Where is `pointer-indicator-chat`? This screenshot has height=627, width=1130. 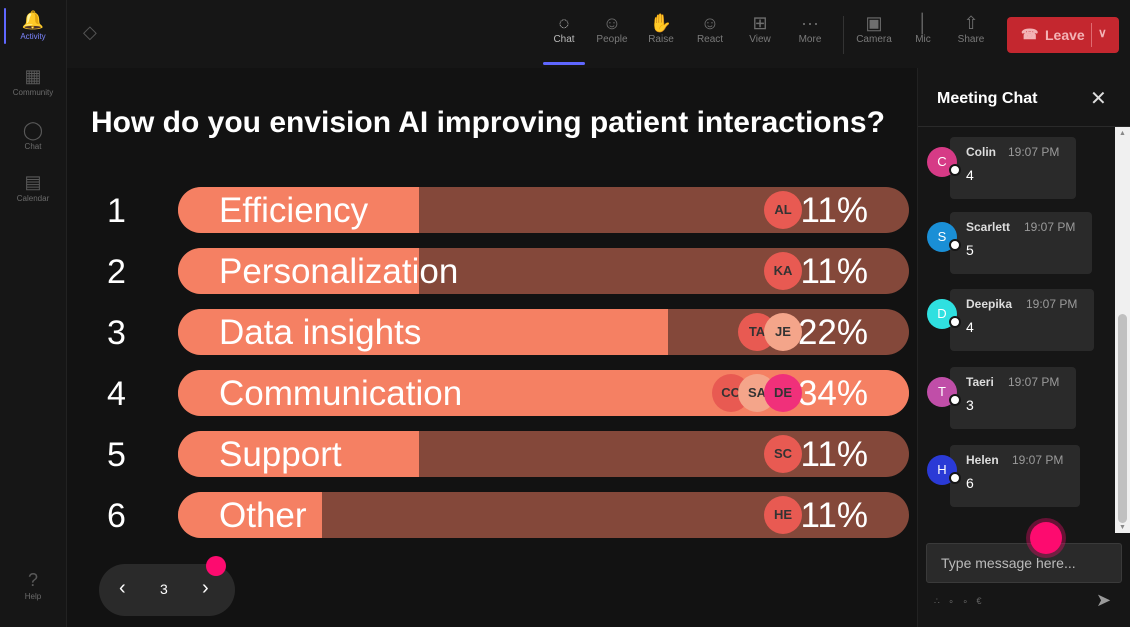
pointer-indicator-chat is located at coordinates (1046, 538).